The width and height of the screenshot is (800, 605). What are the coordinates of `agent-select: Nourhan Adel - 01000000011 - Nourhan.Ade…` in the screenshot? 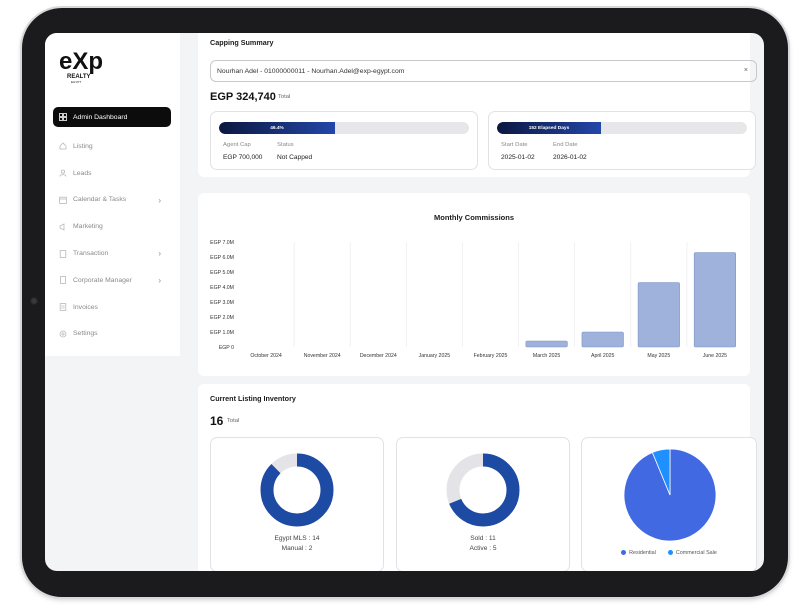 It's located at (483, 71).